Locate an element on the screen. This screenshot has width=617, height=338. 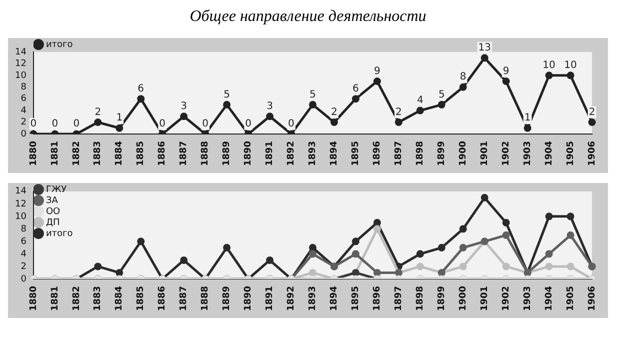
data-label: 13 is located at coordinates (484, 48).